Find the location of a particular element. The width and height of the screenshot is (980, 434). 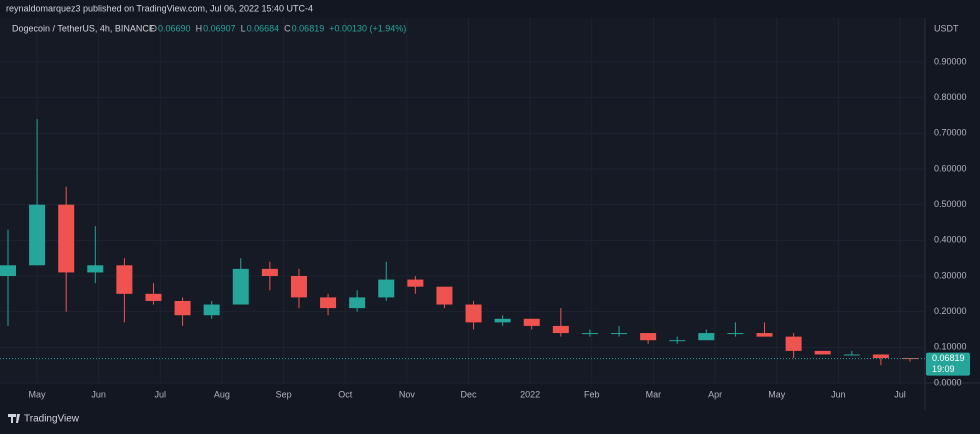

x-tick-label: Nov is located at coordinates (407, 394).